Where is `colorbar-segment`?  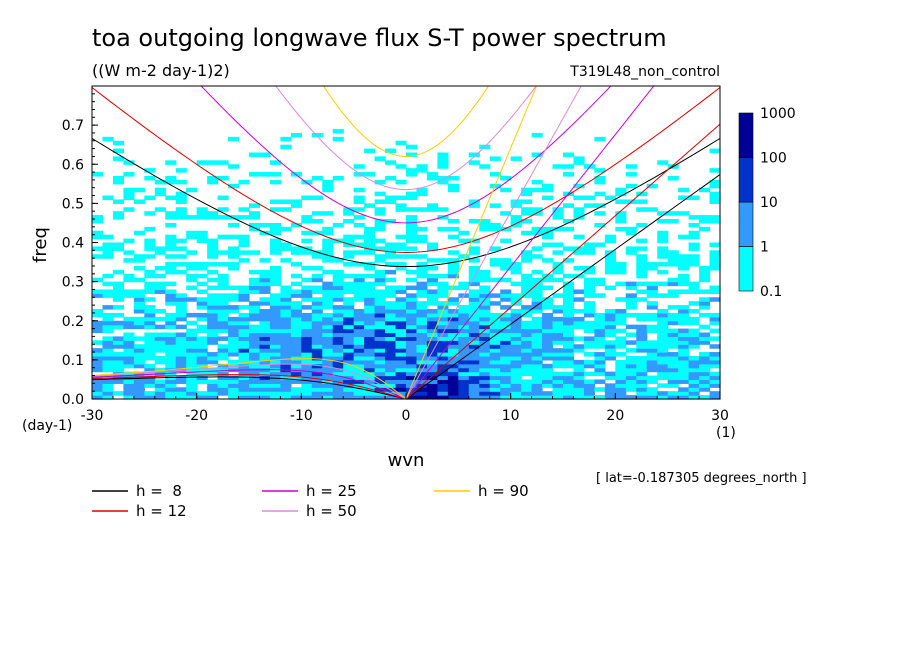
colorbar-segment is located at coordinates (746, 180).